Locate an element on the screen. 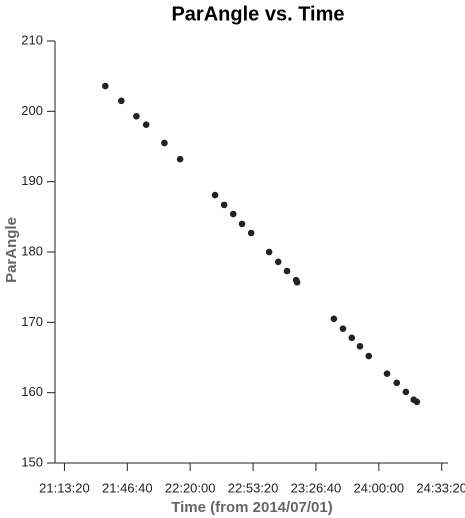 The image size is (465, 518). x-axis-title: Time (from 2014/07/01) is located at coordinates (251, 507).